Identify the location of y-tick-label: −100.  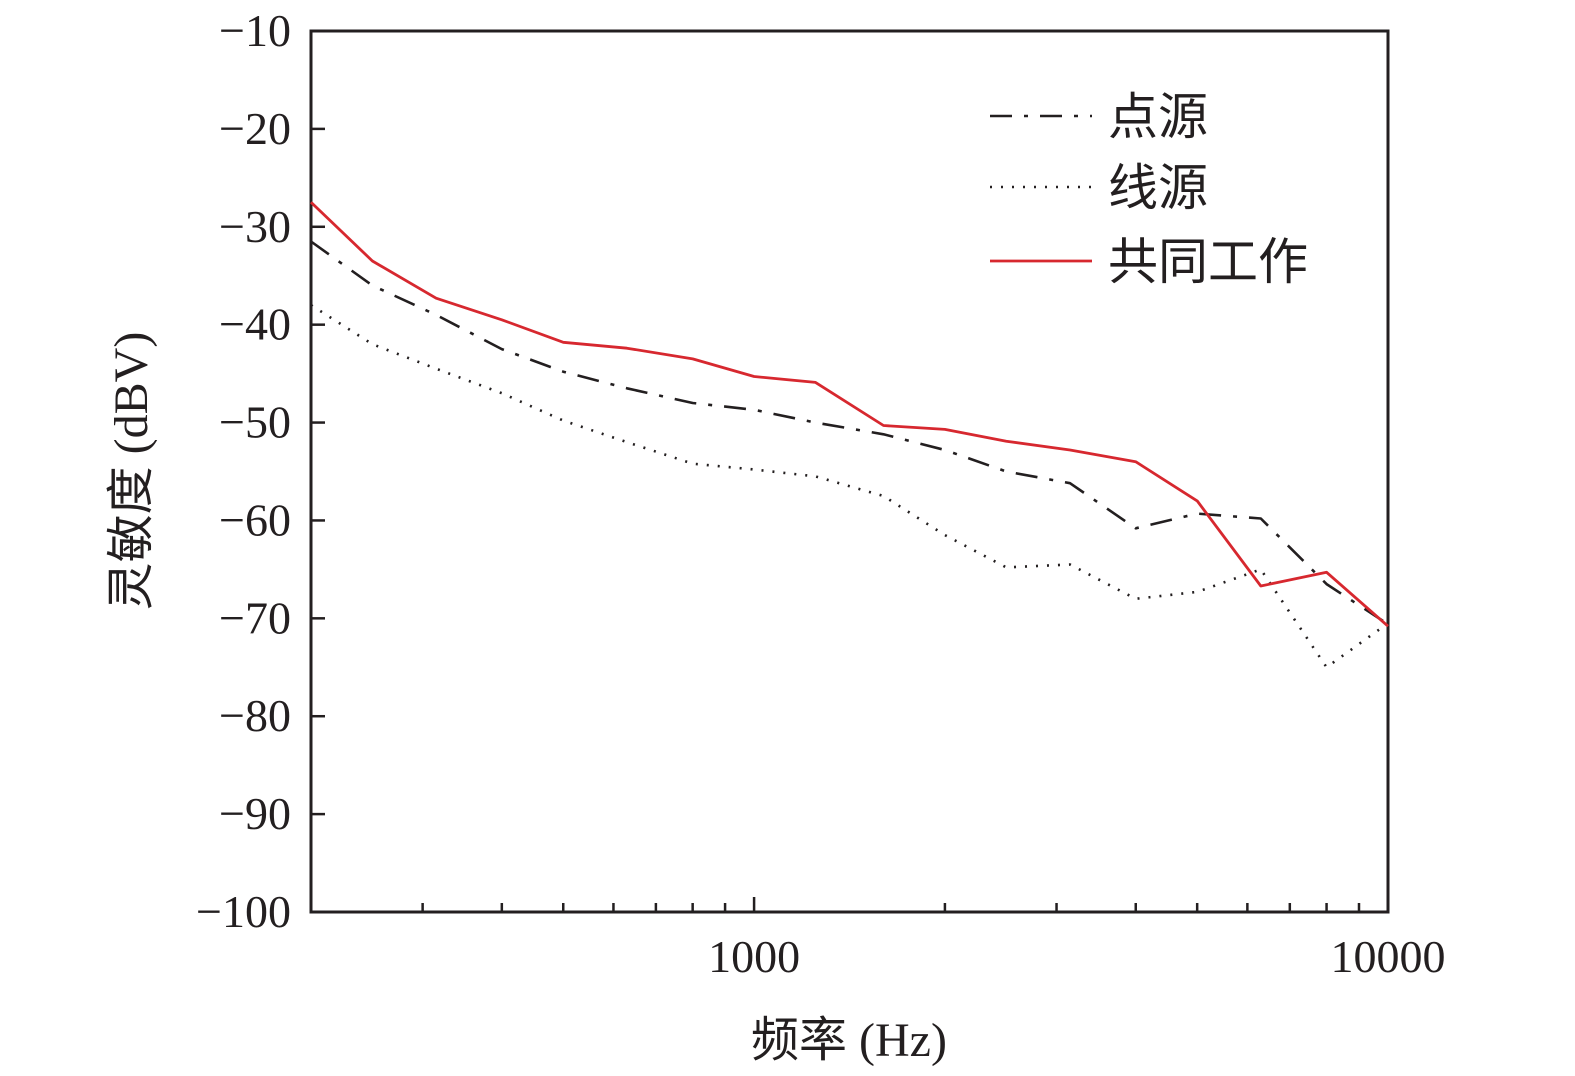
(243, 911).